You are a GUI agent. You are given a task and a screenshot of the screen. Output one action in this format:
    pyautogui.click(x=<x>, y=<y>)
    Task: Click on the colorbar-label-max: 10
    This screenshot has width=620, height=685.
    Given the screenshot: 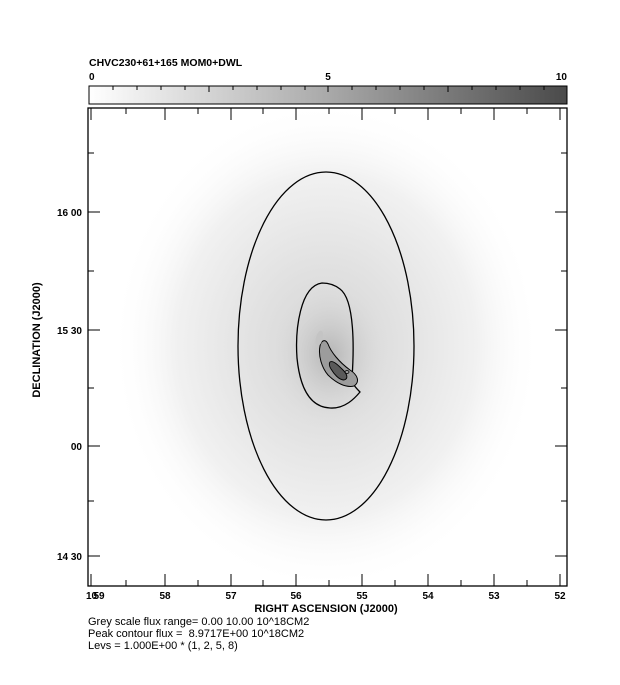 What is the action you would take?
    pyautogui.click(x=562, y=77)
    